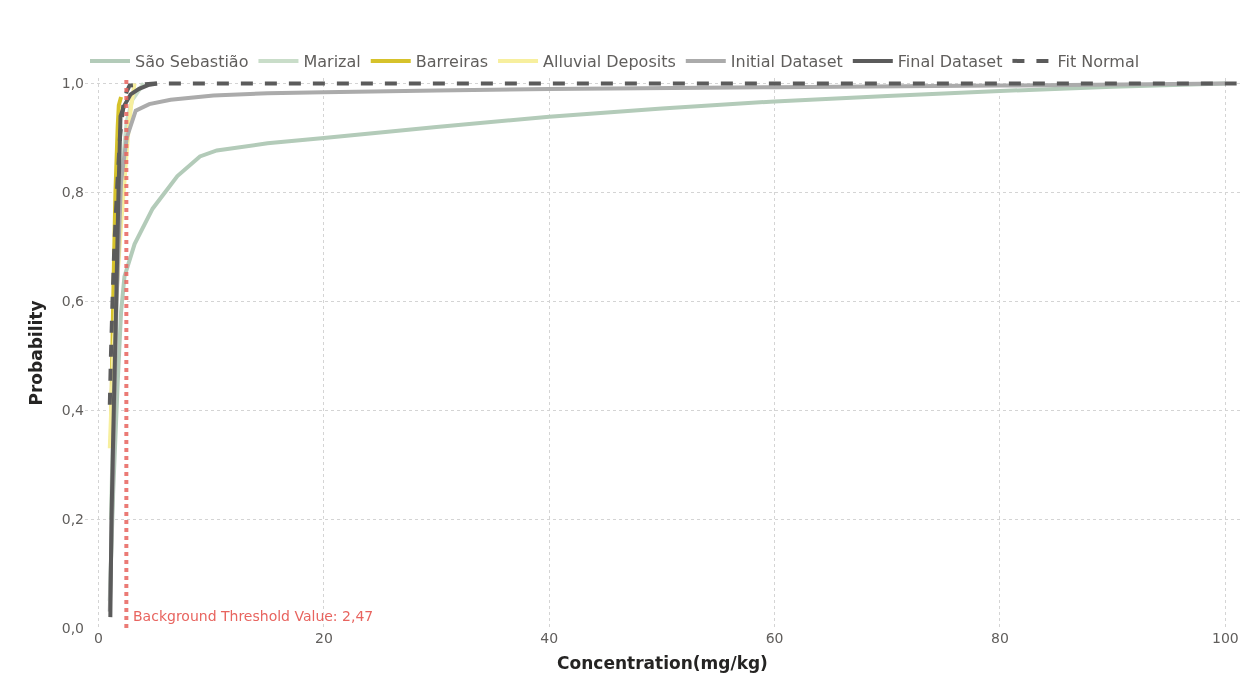 The width and height of the screenshot is (1245, 687). Describe the element at coordinates (253, 616) in the screenshot. I see `ref-line-label: Background Threshold Value: 2,47` at that location.